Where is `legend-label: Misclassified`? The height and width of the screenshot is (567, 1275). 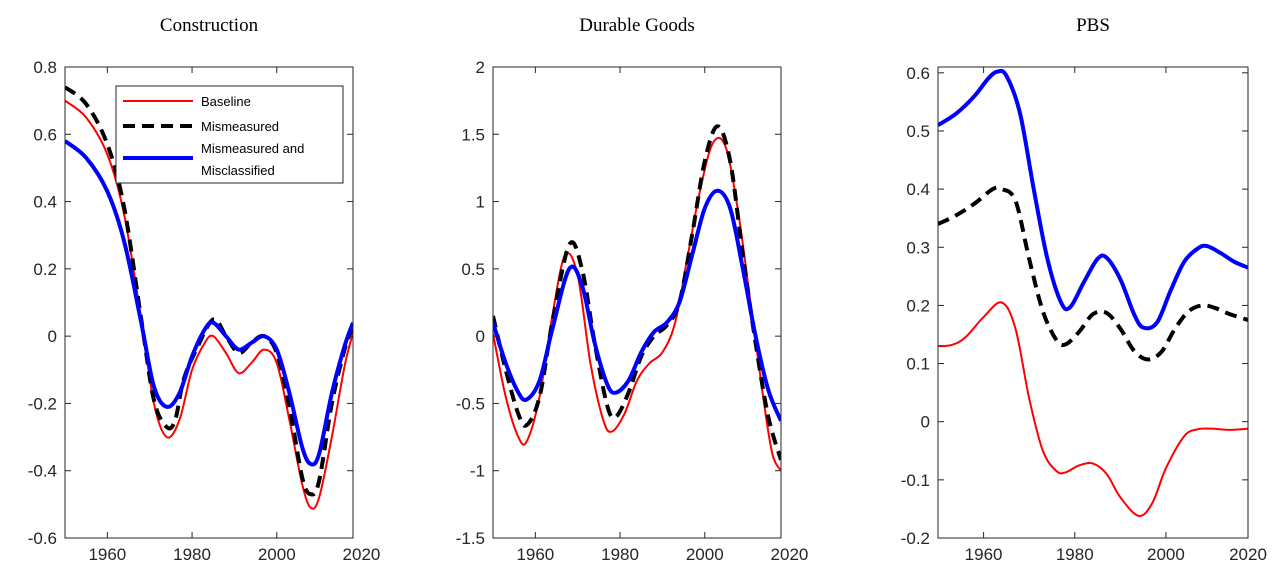 legend-label: Misclassified is located at coordinates (238, 170).